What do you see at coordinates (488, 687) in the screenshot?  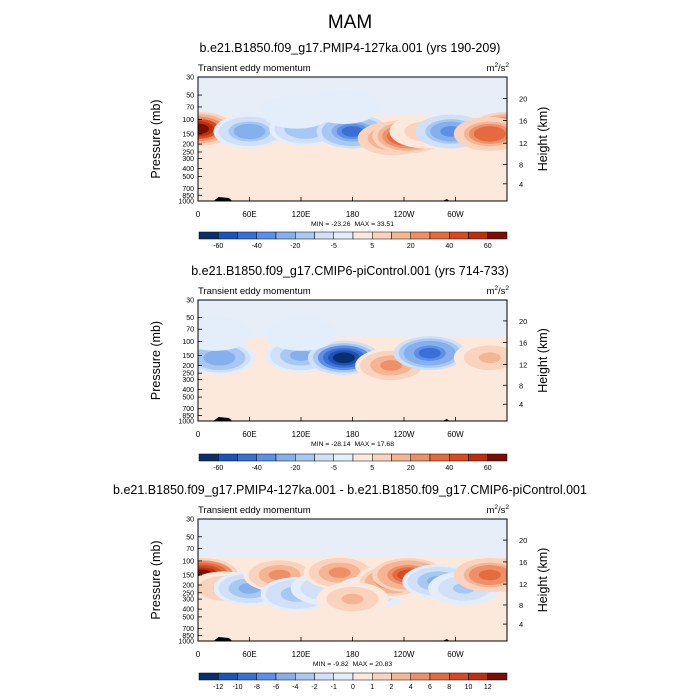 I see `colorbar-label: 12` at bounding box center [488, 687].